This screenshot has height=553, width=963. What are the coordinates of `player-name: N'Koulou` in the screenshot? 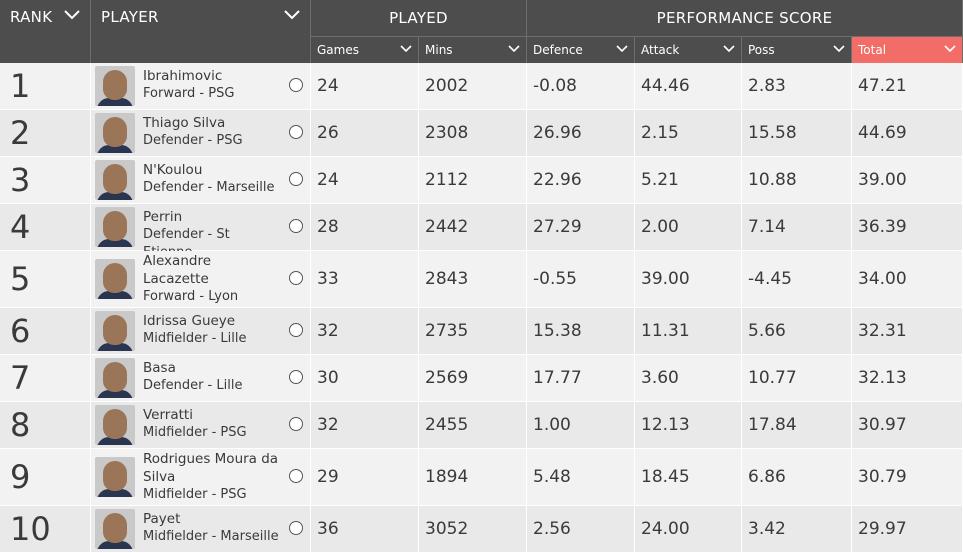 It's located at (173, 170).